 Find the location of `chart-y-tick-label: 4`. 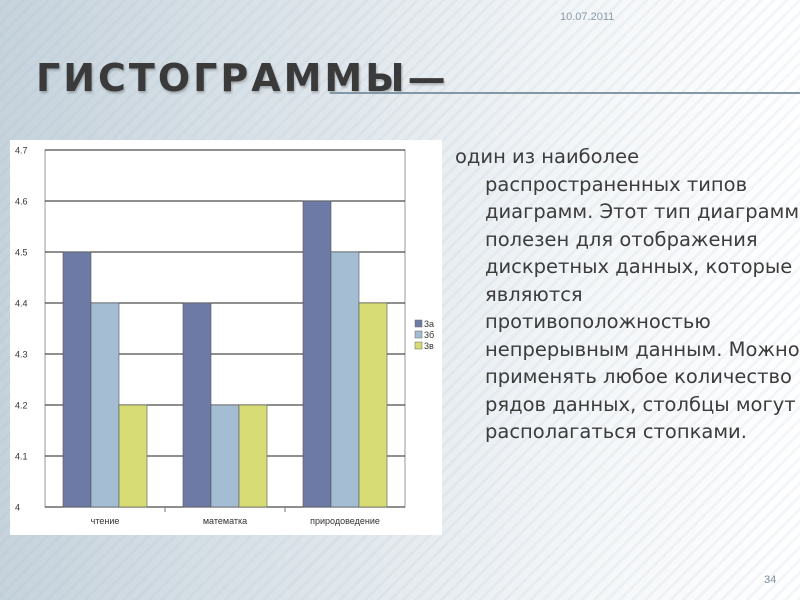

chart-y-tick-label: 4 is located at coordinates (17, 508).